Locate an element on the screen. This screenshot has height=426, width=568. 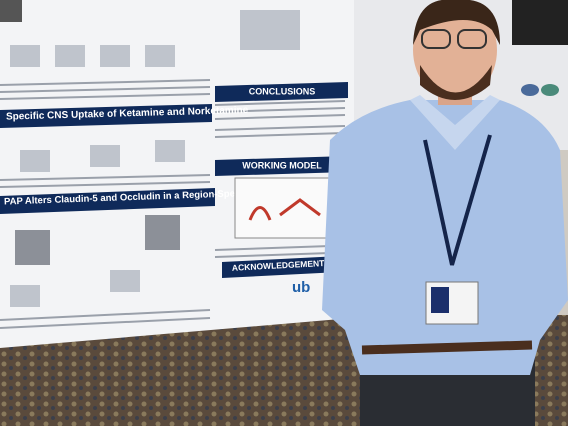
section-title: WORKING MODEL is located at coordinates (282, 165).